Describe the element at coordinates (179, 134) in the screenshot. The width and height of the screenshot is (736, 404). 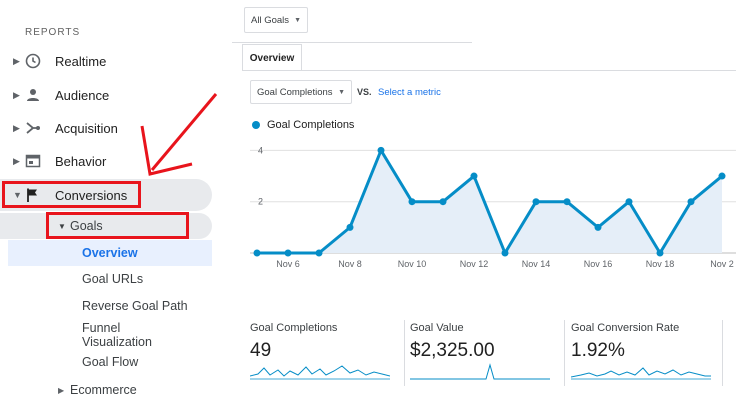
I see `annotation-arrow-icon` at that location.